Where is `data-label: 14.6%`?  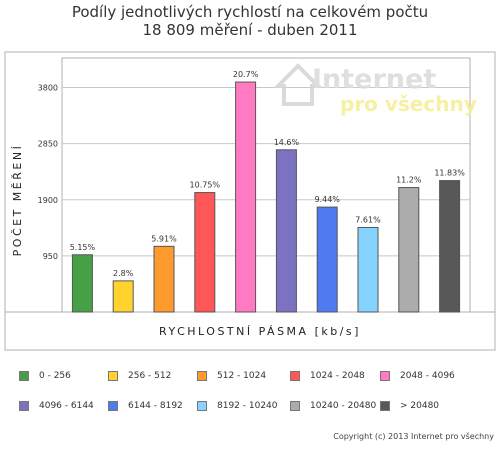
data-label: 14.6% is located at coordinates (287, 142).